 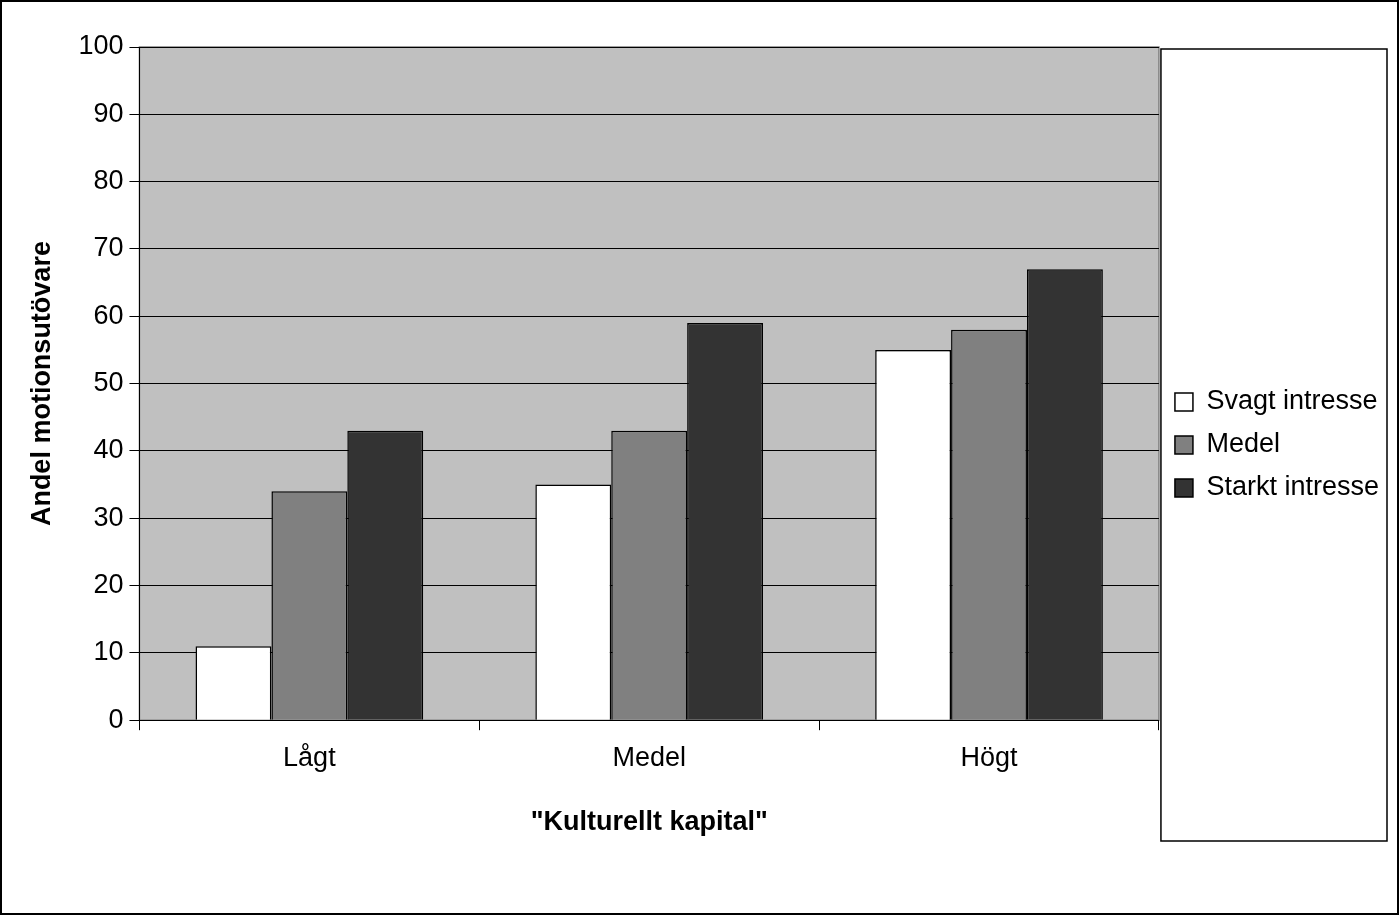 I want to click on y-tick-label: 100, so click(x=101, y=45).